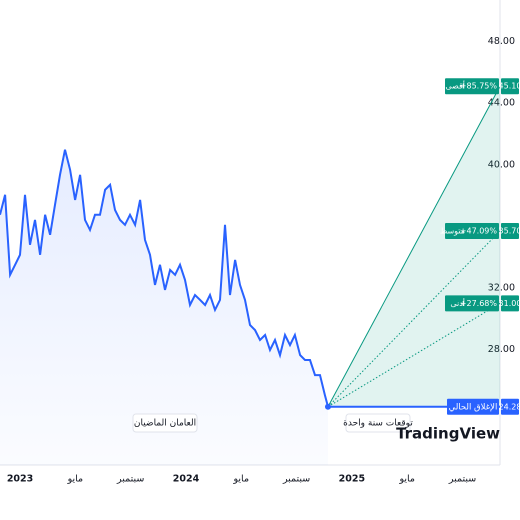 The height and width of the screenshot is (520, 520). I want to click on value-label: 31.00, so click(509, 303).